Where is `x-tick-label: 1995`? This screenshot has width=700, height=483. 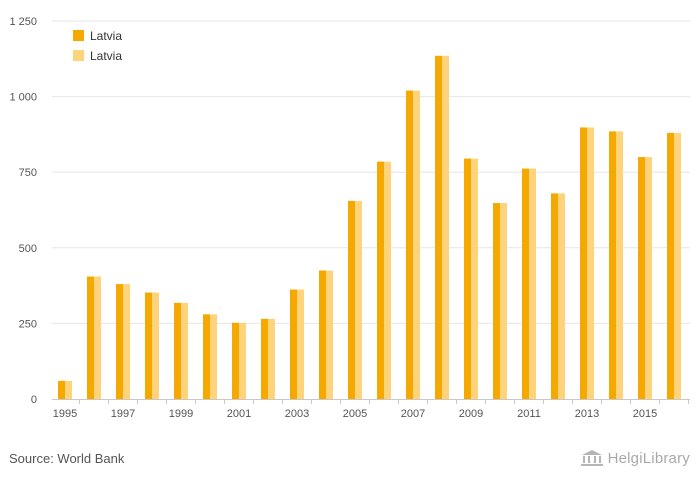
x-tick-label: 1995 is located at coordinates (65, 414).